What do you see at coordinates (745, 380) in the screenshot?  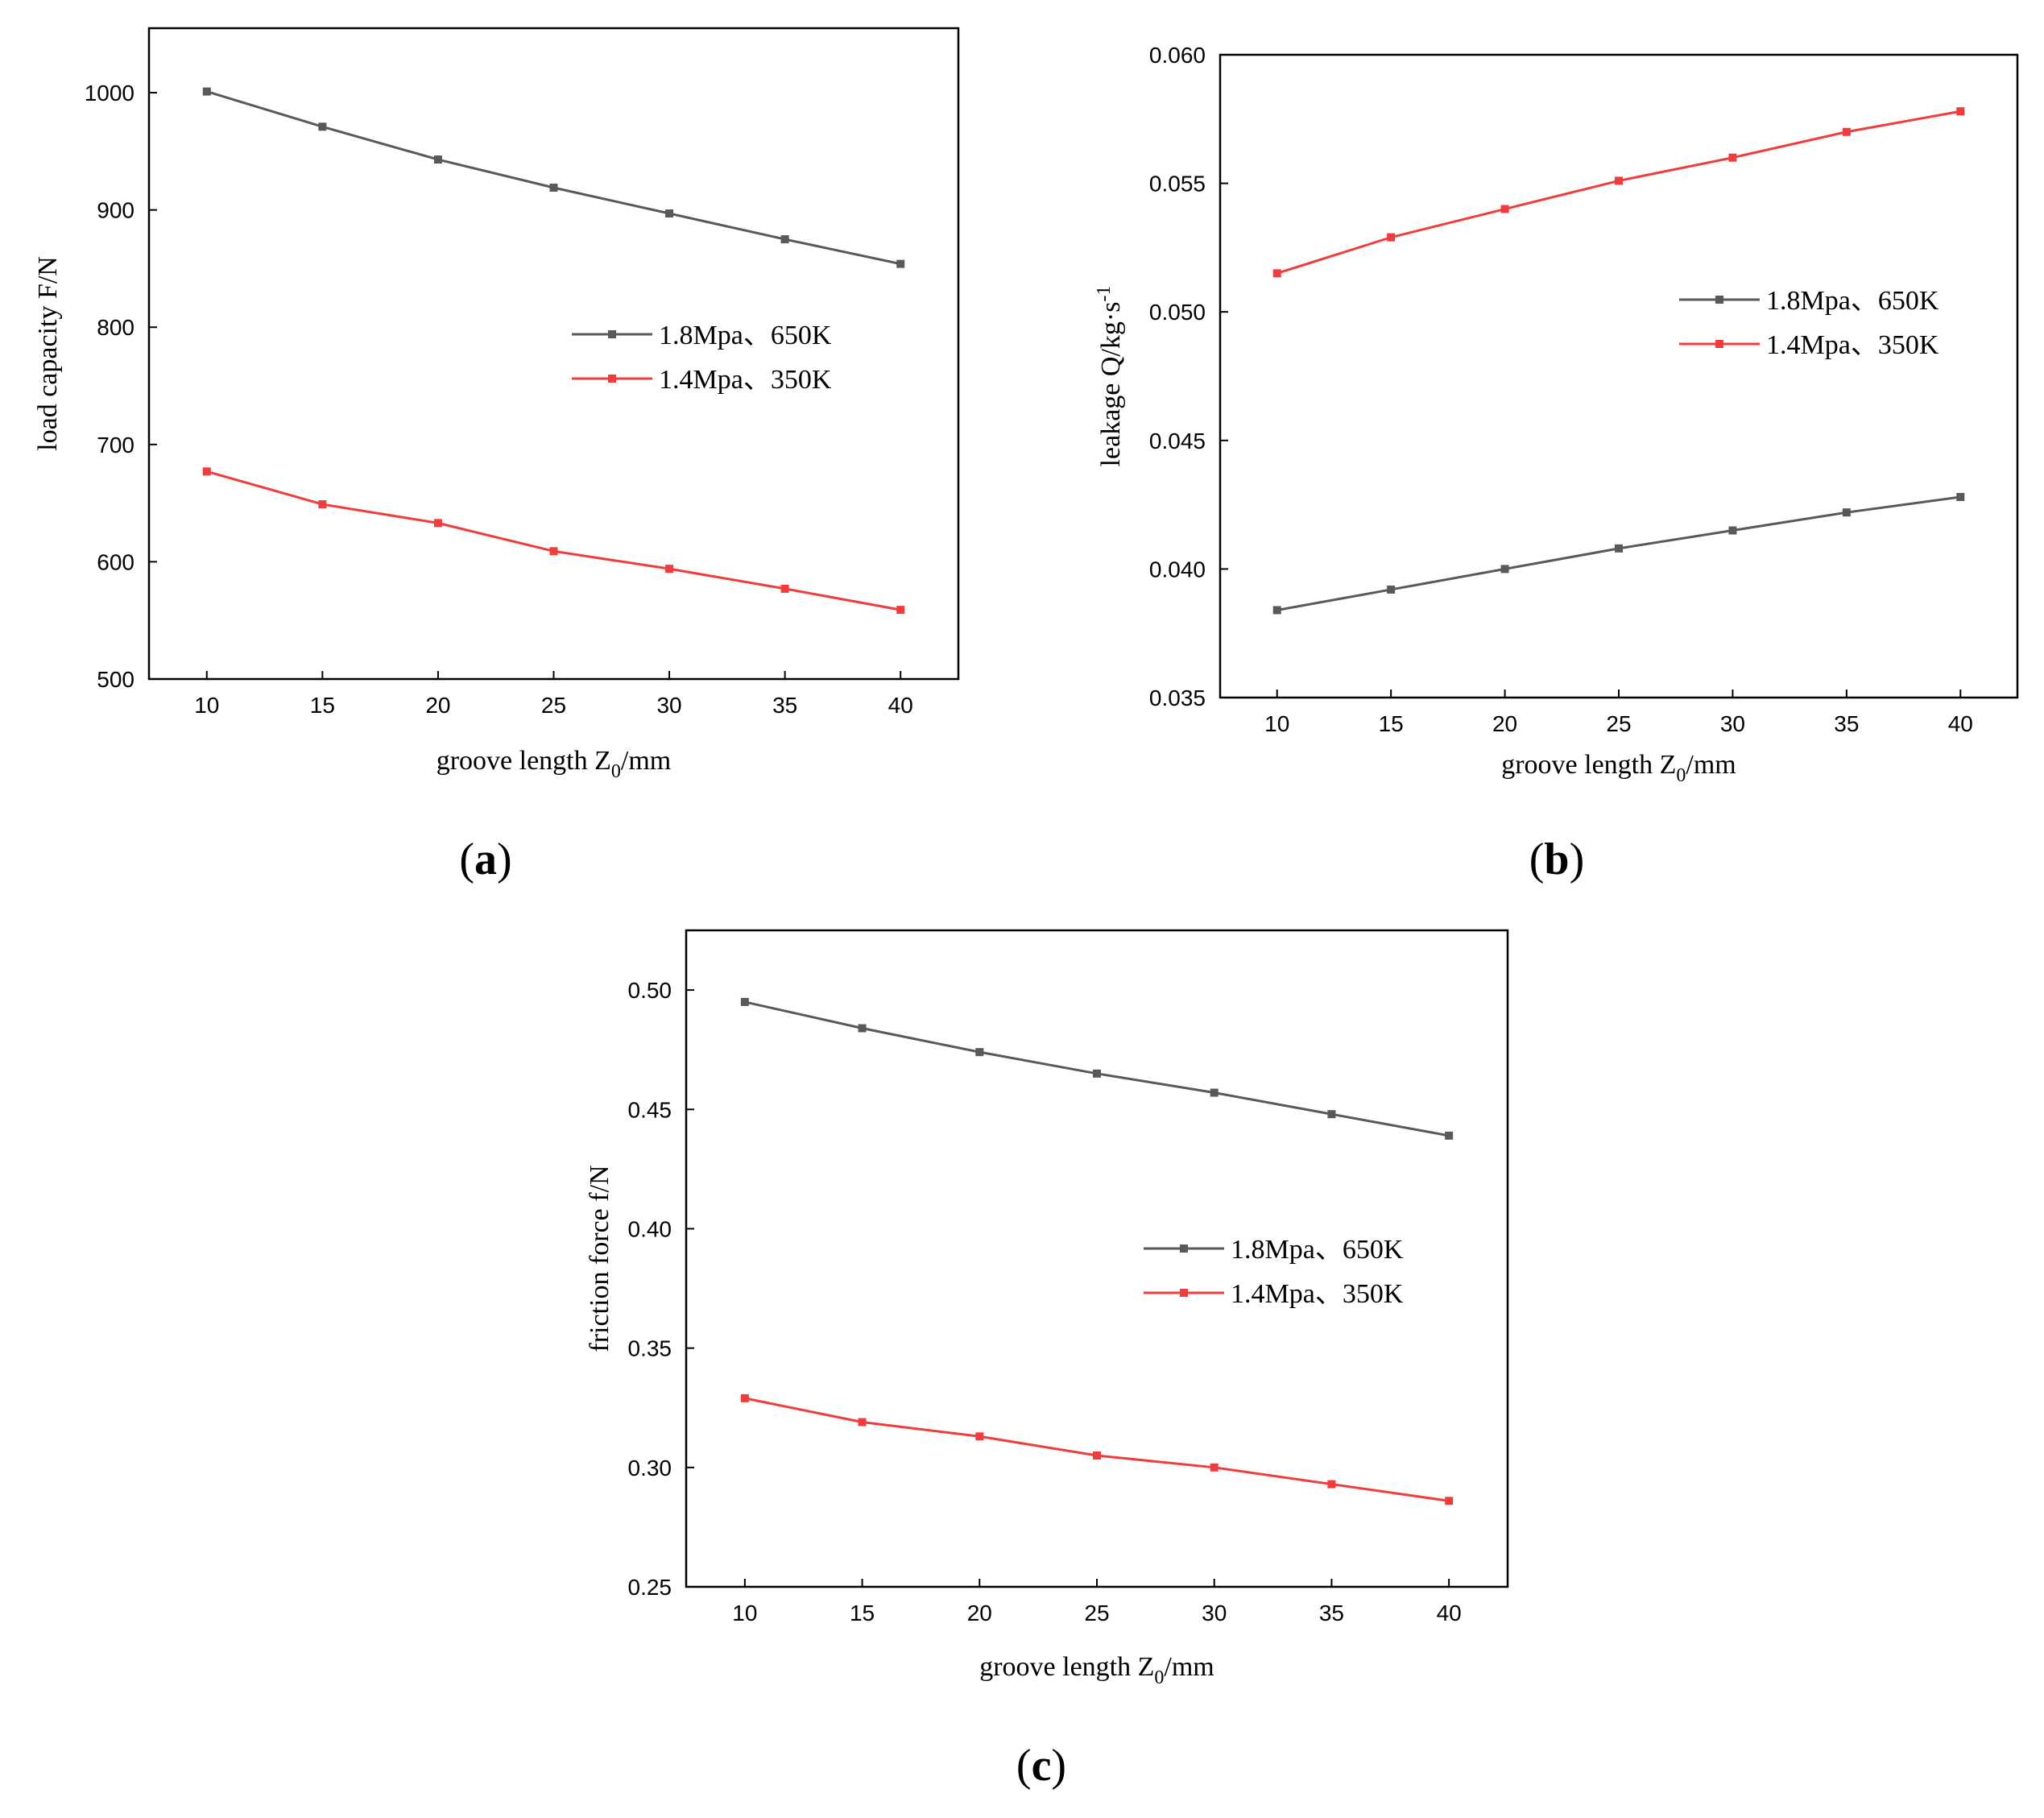 I see `legend-label-a-1: 1.4Mpa、350K` at bounding box center [745, 380].